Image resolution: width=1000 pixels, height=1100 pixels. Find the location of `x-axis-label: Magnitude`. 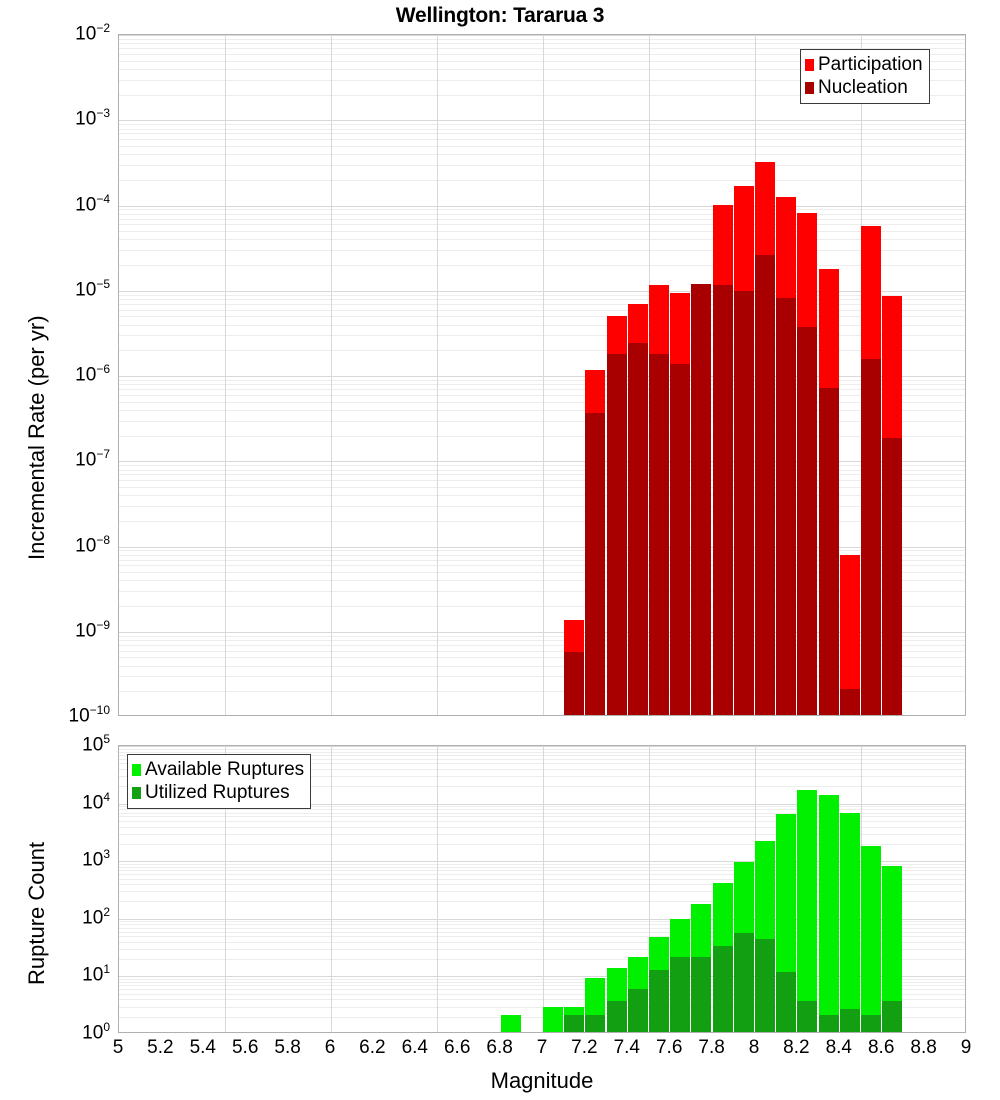

x-axis-label: Magnitude is located at coordinates (542, 1080).